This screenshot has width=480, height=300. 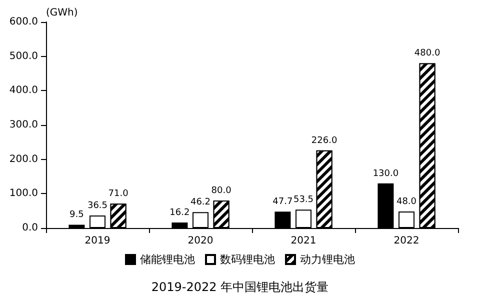 I want to click on legend-label: 数码锂电池, so click(x=247, y=259).